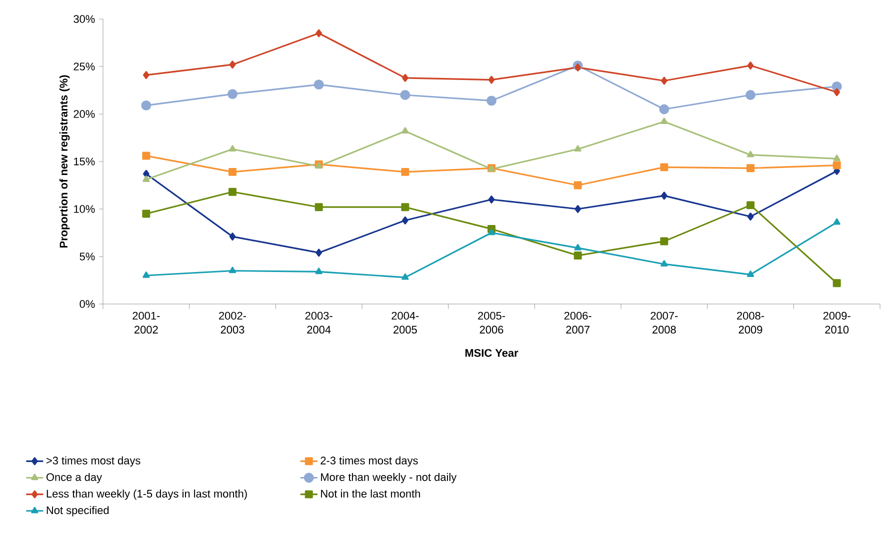  What do you see at coordinates (84, 114) in the screenshot?
I see `y-tick-label: 20%` at bounding box center [84, 114].